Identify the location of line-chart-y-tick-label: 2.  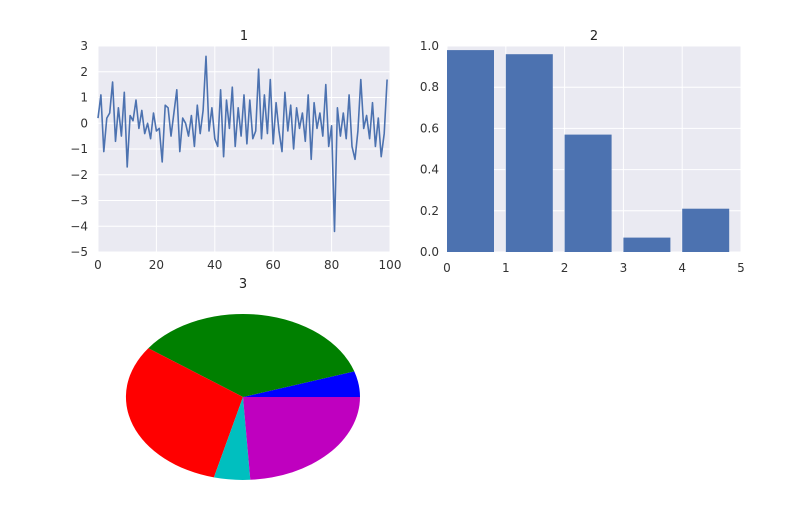
(84, 72).